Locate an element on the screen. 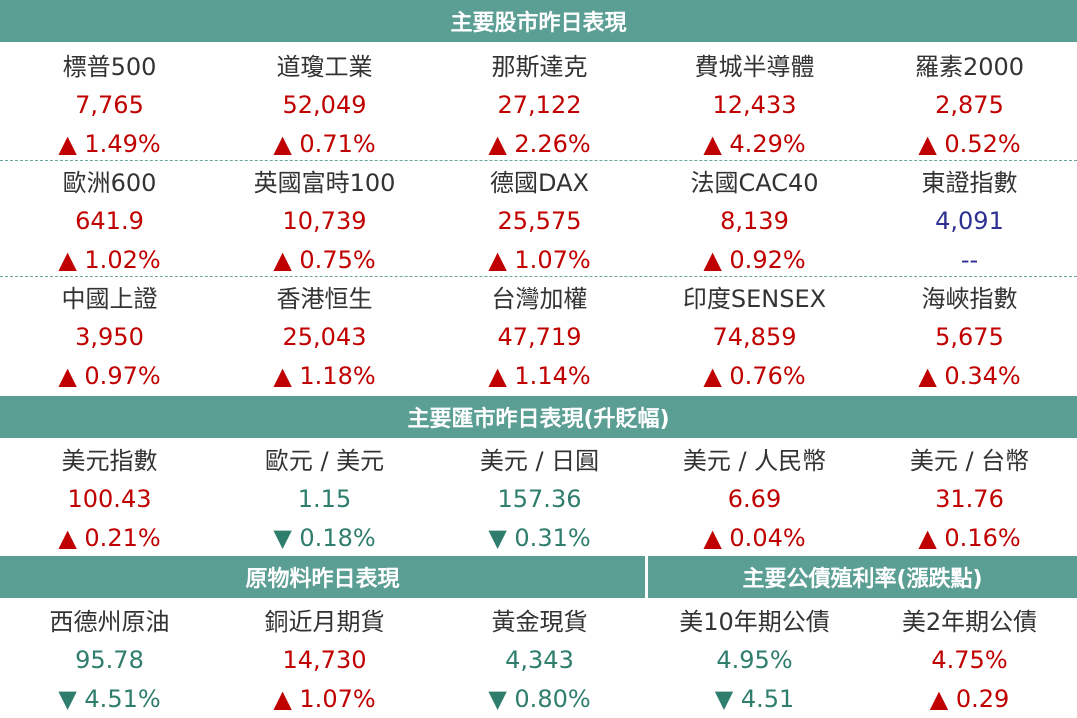 Image resolution: width=1077 pixels, height=718 pixels. item-name: 美元 / 人民幣 is located at coordinates (754, 461).